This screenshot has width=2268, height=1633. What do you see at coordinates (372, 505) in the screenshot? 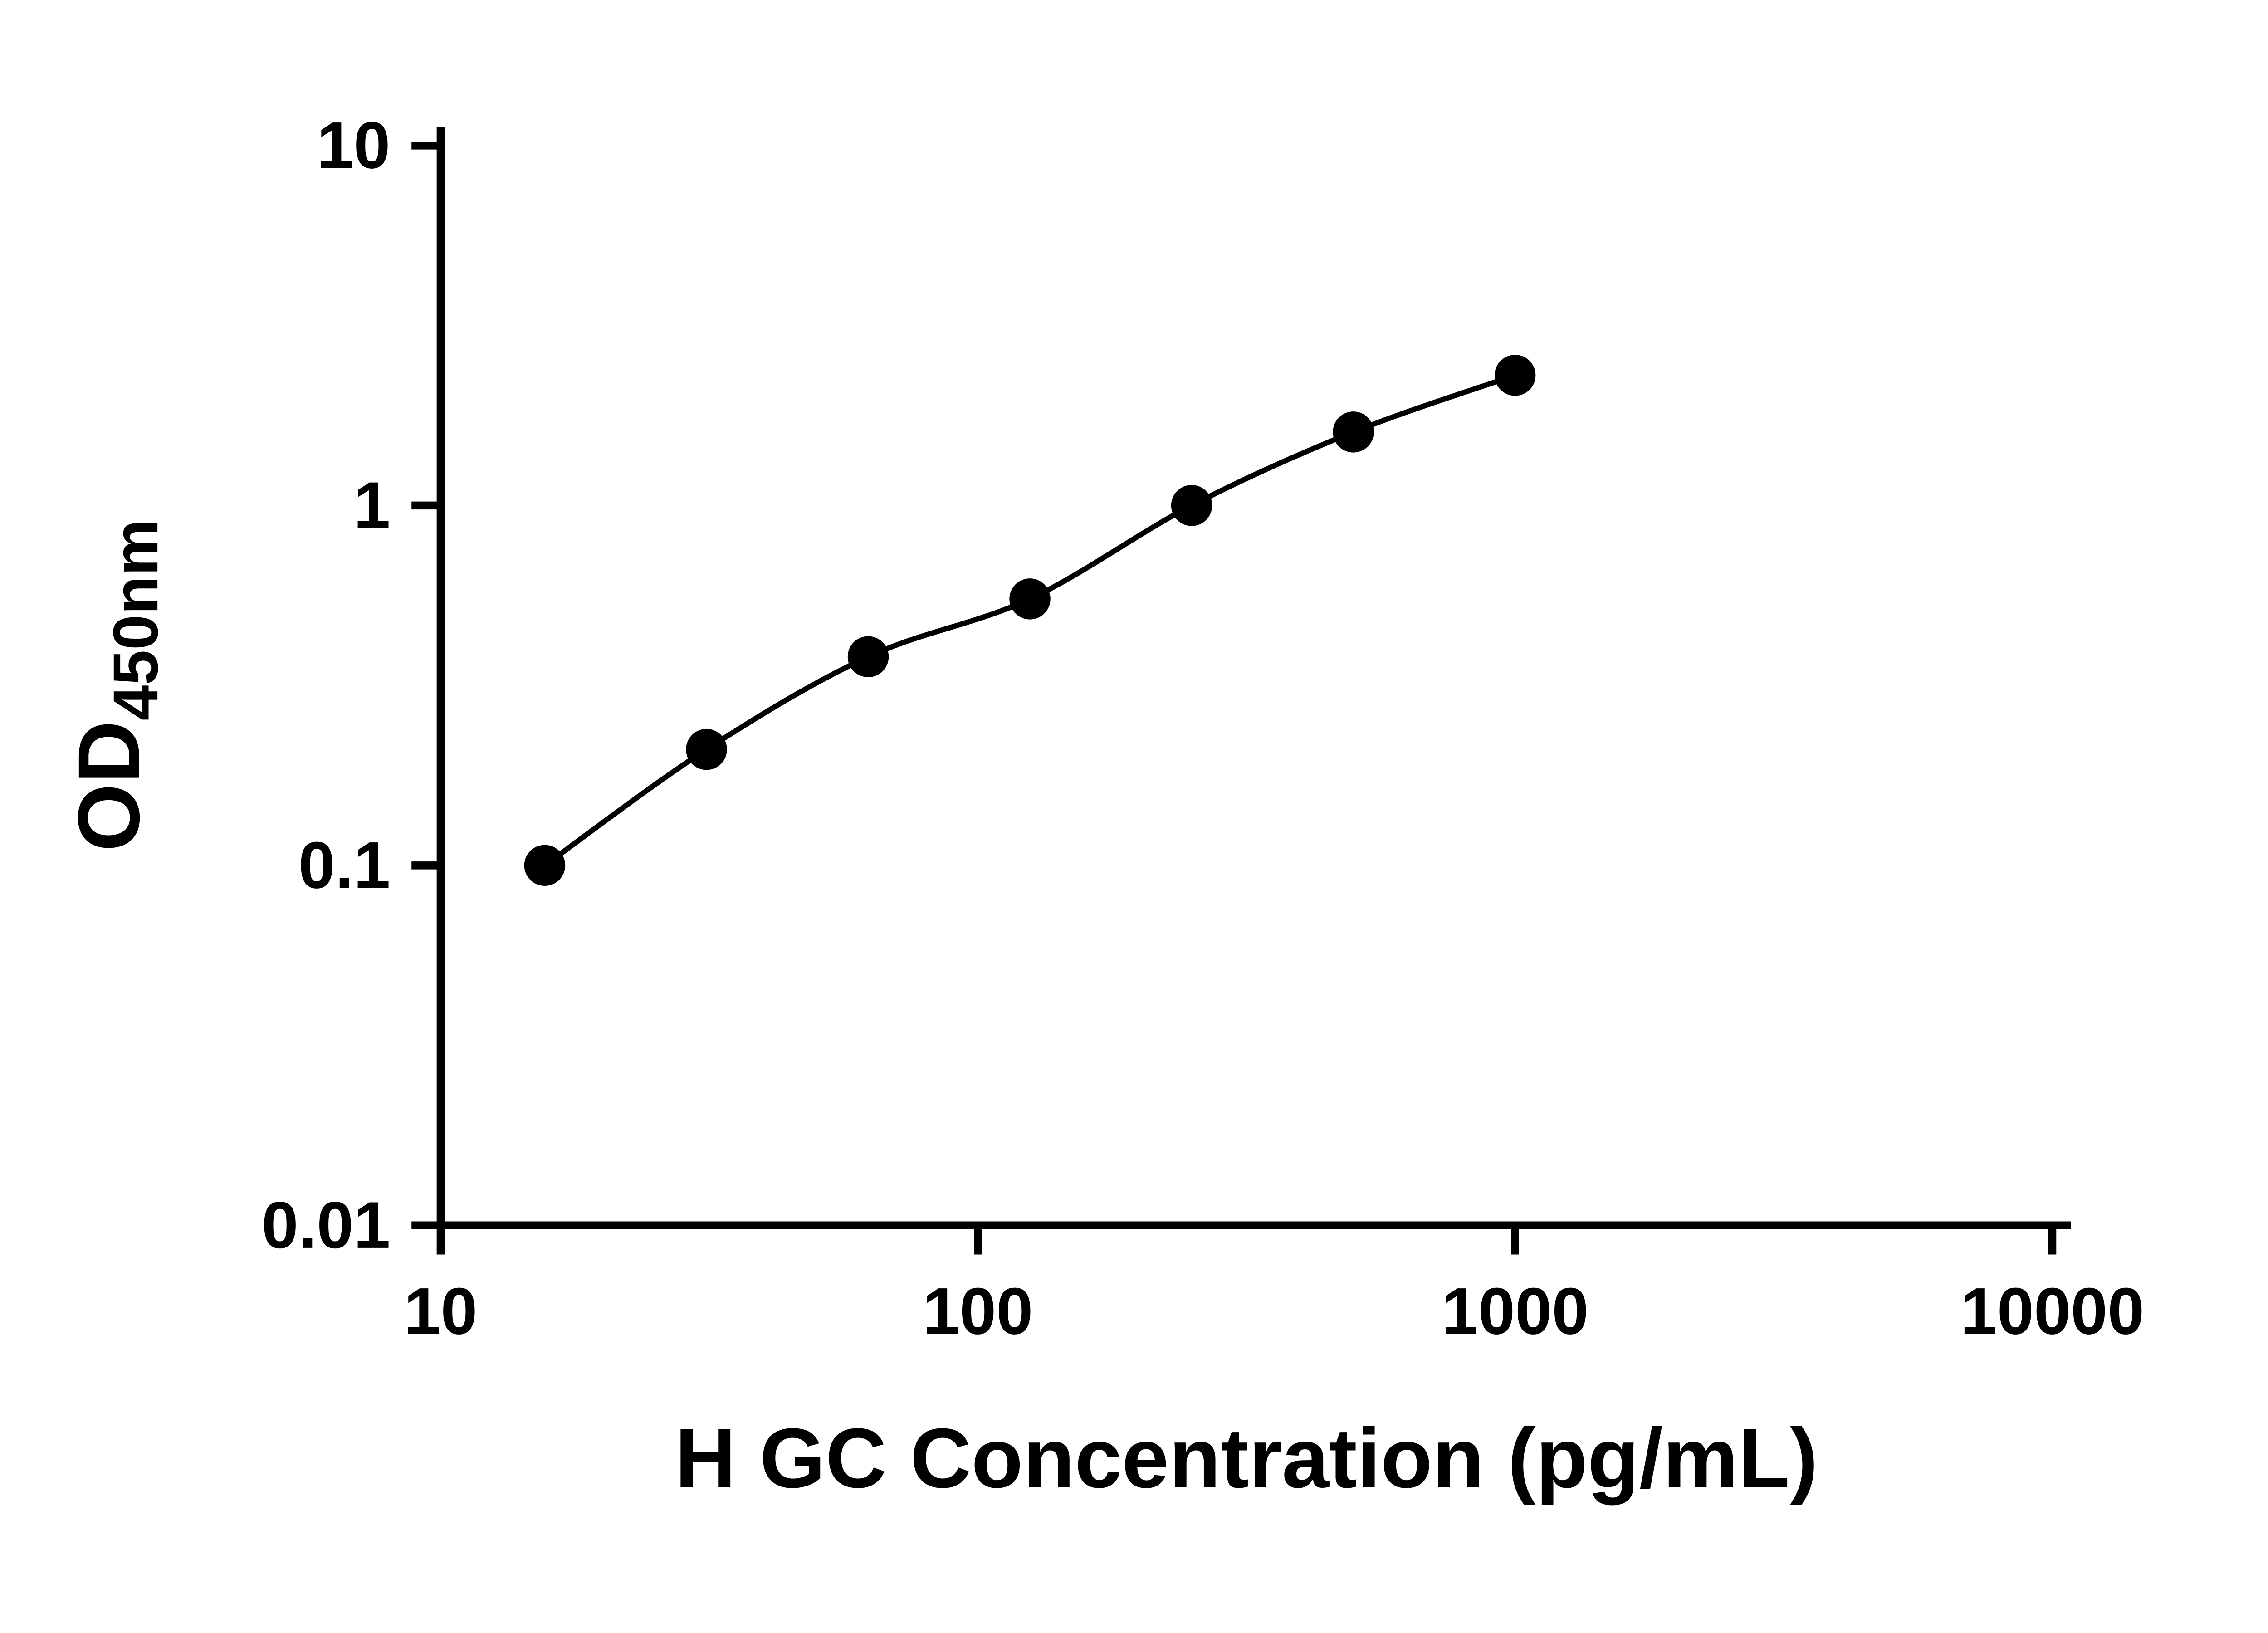
I see `y-tick-label: 1` at bounding box center [372, 505].